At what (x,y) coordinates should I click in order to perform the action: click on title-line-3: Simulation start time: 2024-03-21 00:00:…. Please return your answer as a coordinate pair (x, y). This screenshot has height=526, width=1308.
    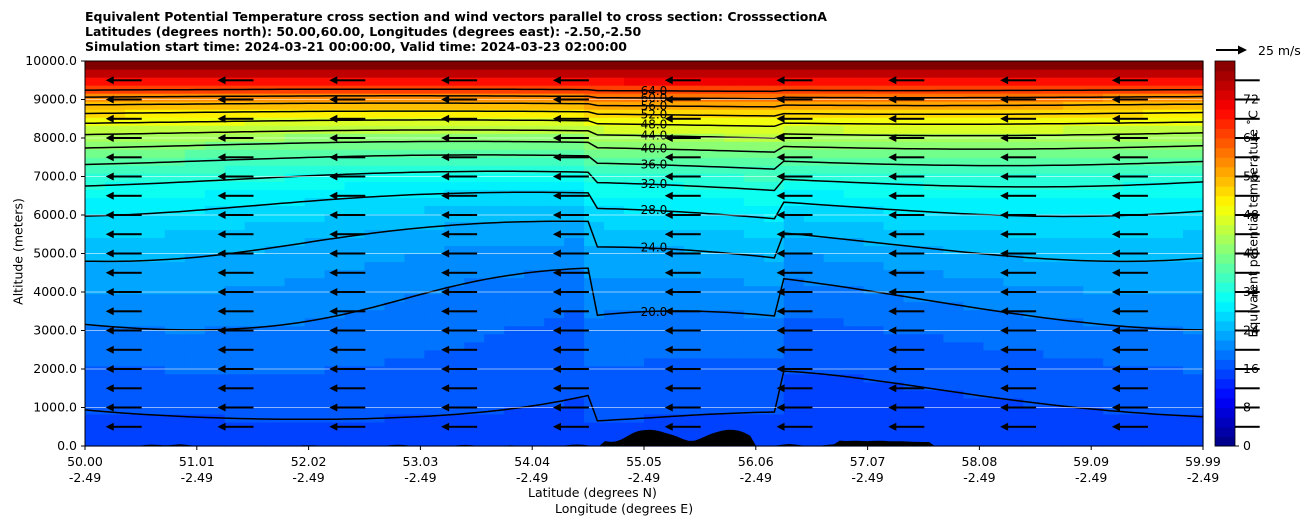
    Looking at the image, I should click on (356, 46).